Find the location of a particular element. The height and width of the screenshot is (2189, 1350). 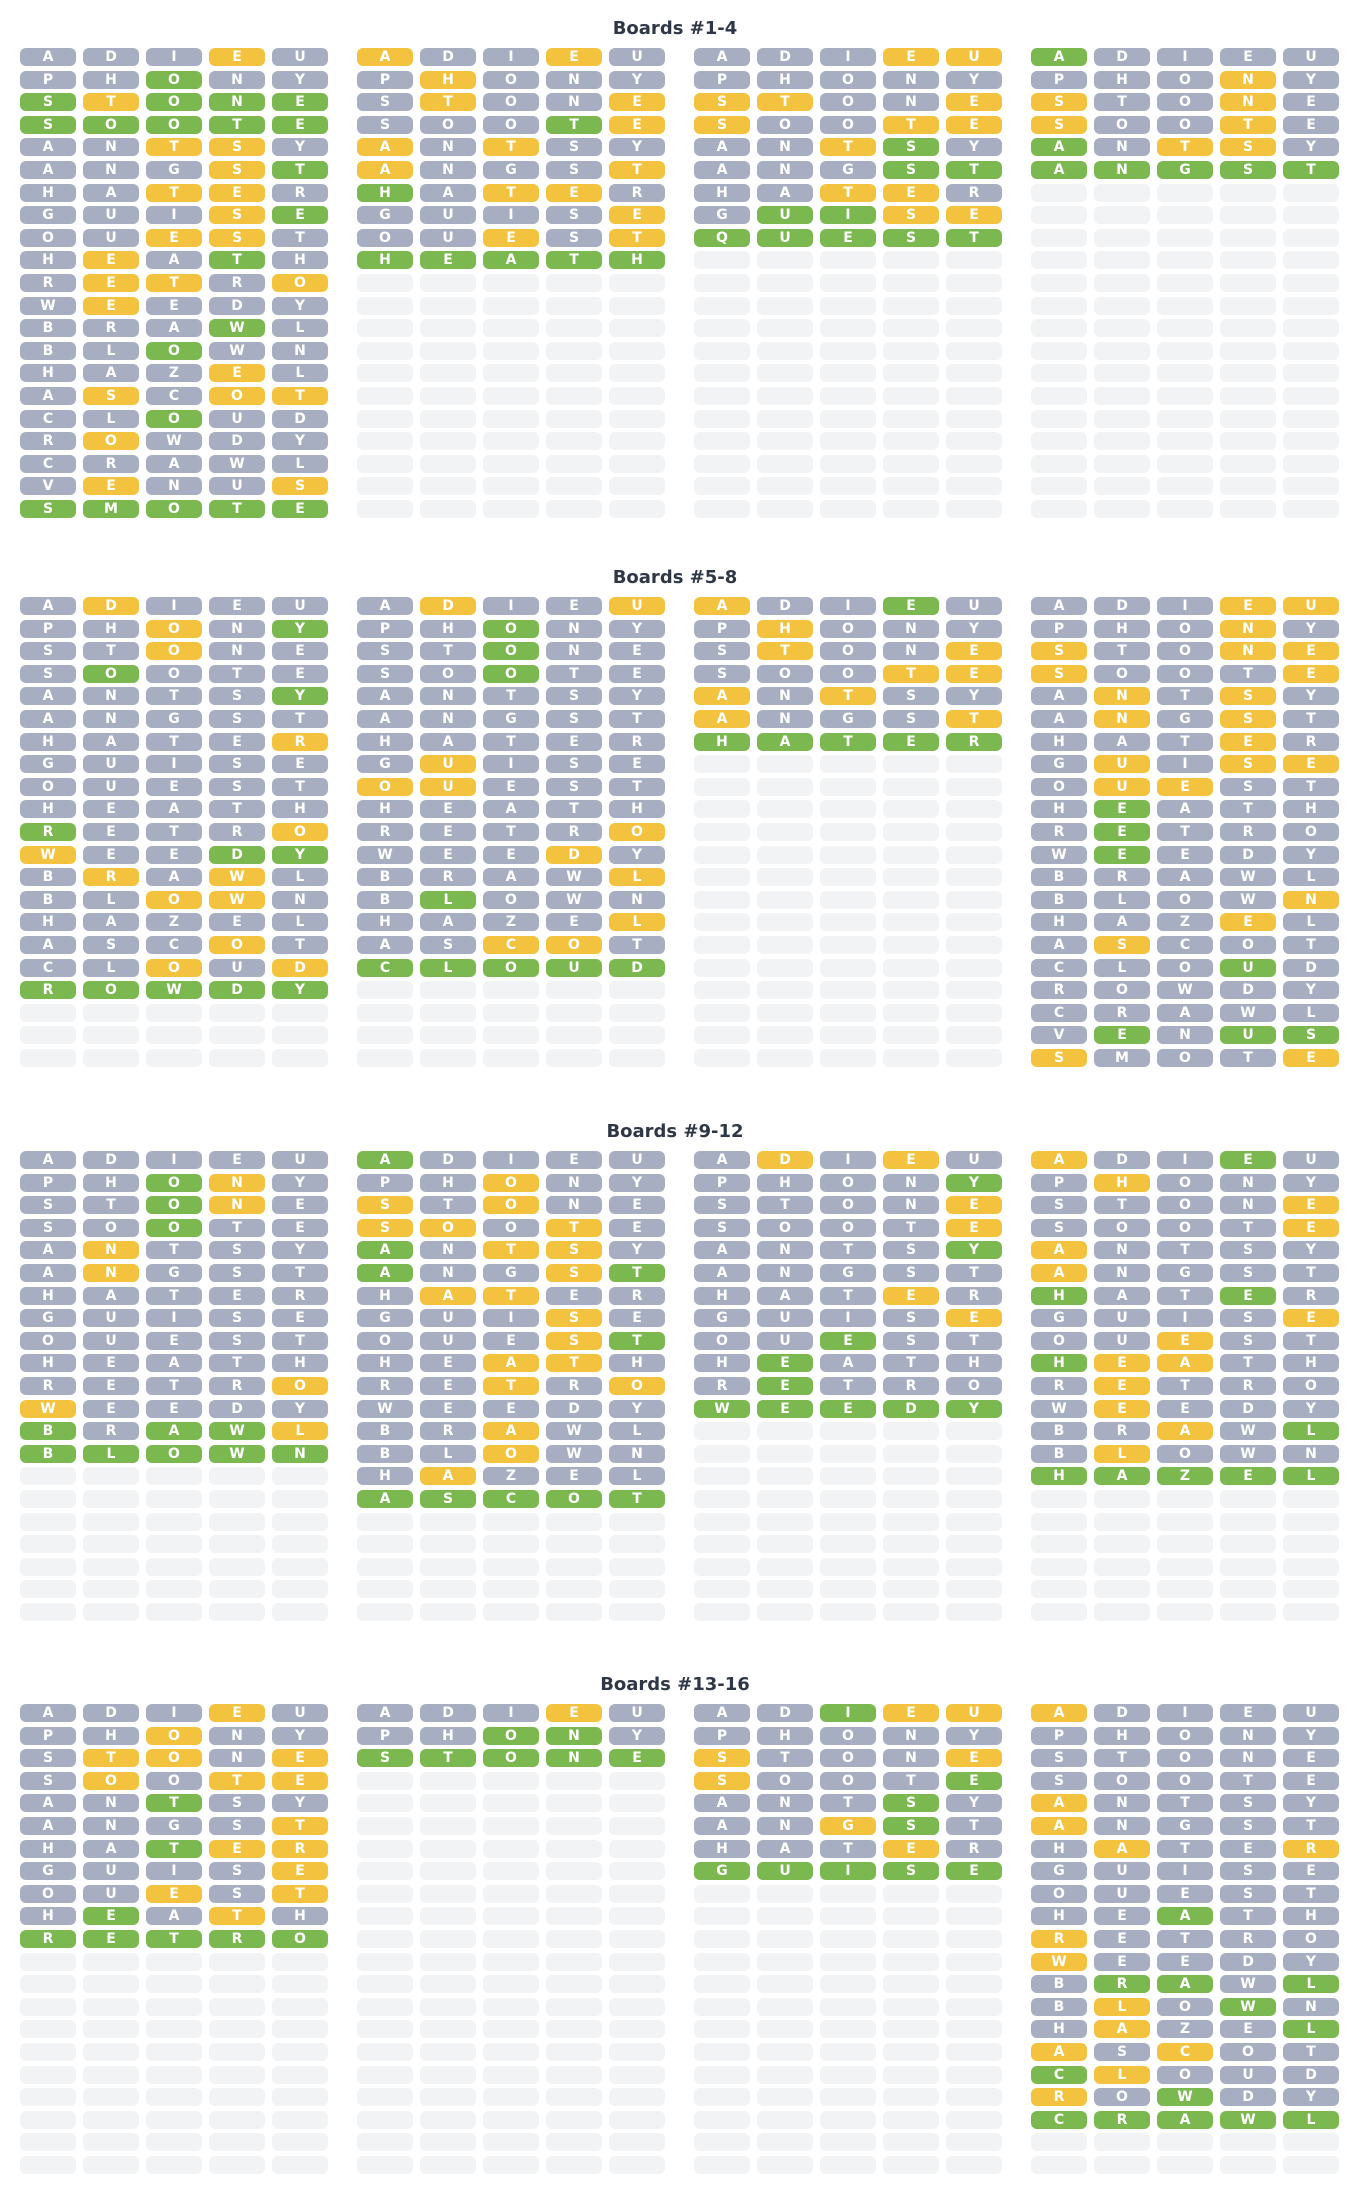

letter-tile: G is located at coordinates (174, 1273).